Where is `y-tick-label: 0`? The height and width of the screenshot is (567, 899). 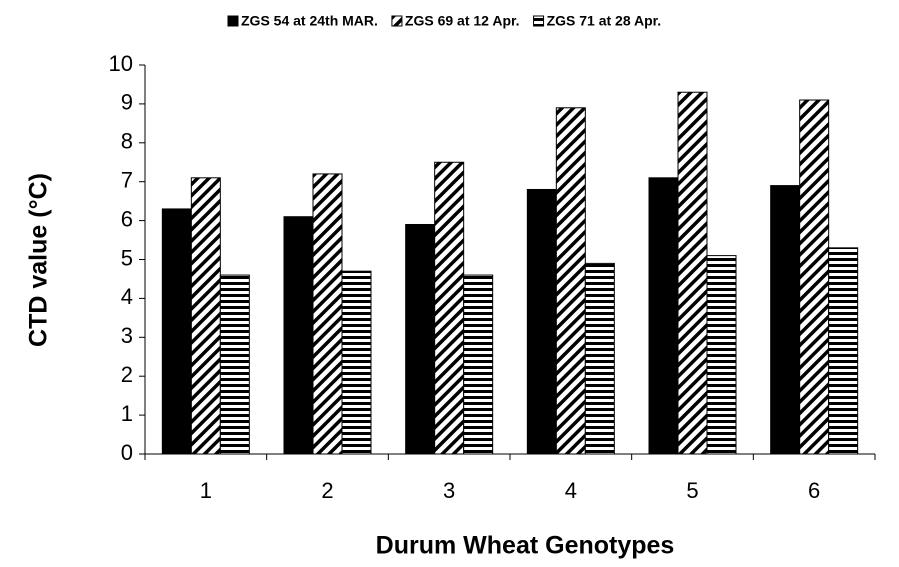 y-tick-label: 0 is located at coordinates (127, 452).